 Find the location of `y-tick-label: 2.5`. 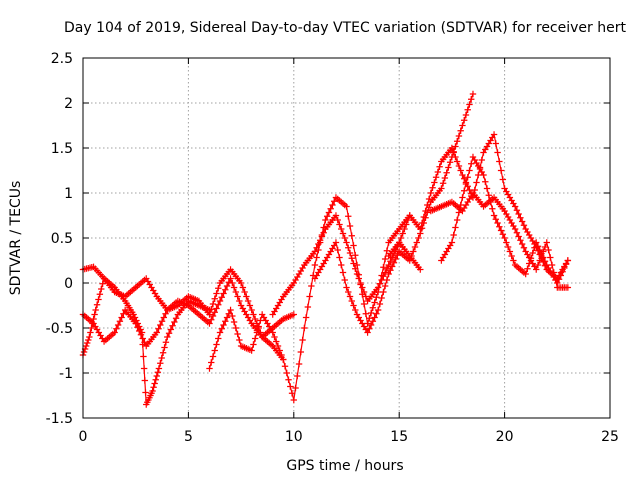

y-tick-label: 2.5 is located at coordinates (62, 59).